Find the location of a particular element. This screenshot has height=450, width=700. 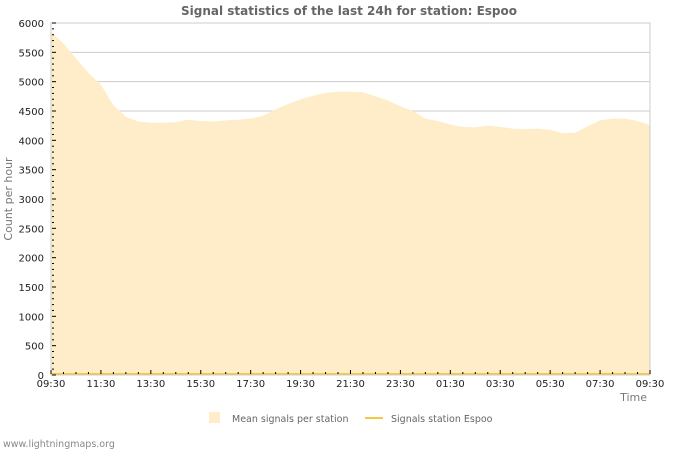

y-tick-label: 1000 is located at coordinates (31, 317).